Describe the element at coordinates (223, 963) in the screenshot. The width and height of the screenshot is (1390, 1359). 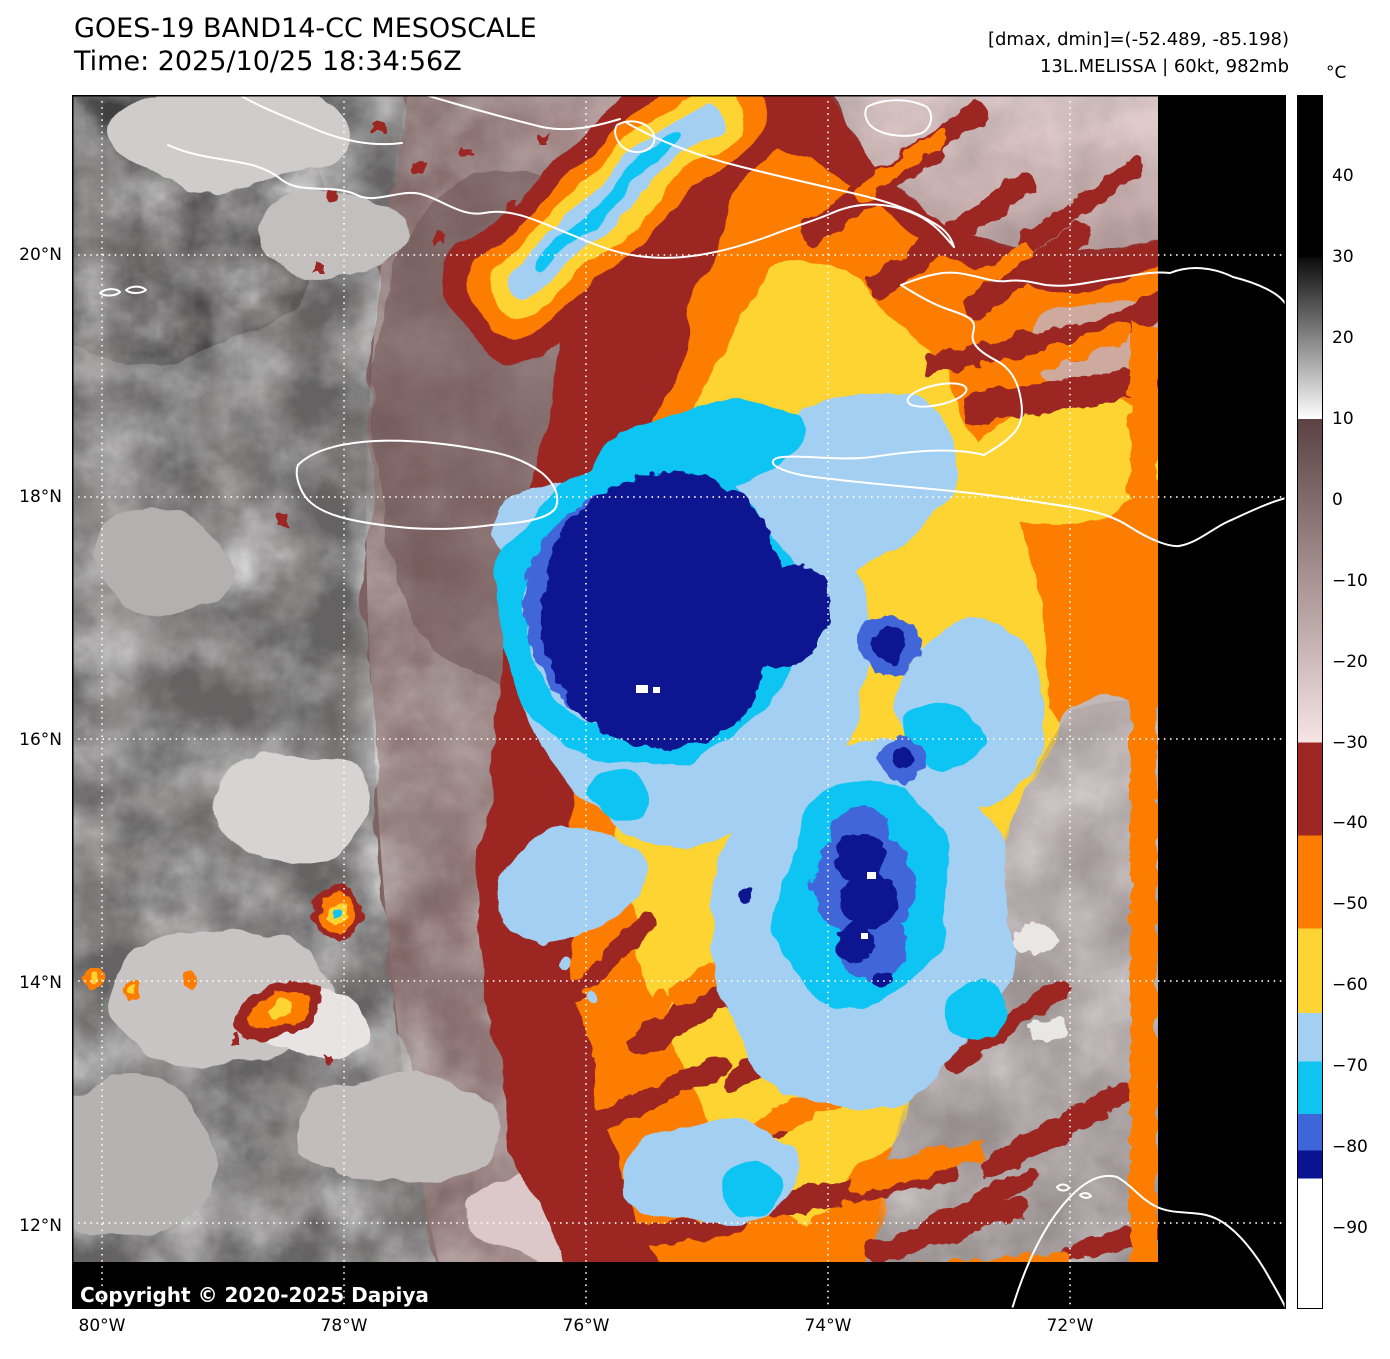
I see `small-convective-cells` at that location.